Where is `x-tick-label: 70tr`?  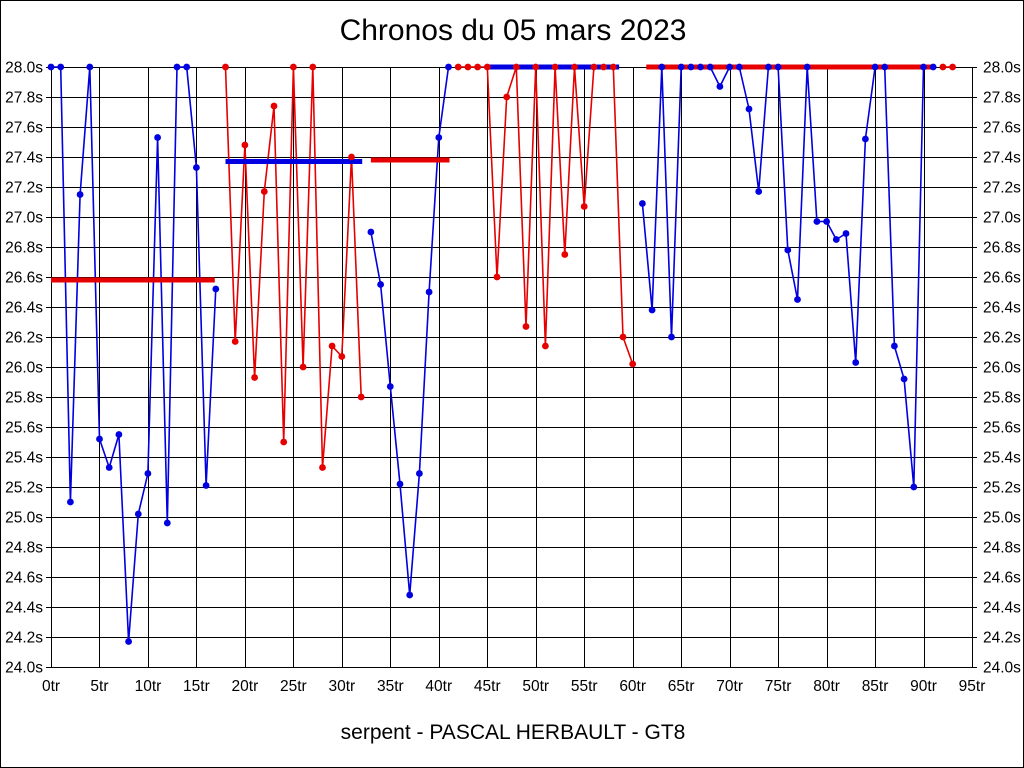
x-tick-label: 70tr is located at coordinates (729, 686).